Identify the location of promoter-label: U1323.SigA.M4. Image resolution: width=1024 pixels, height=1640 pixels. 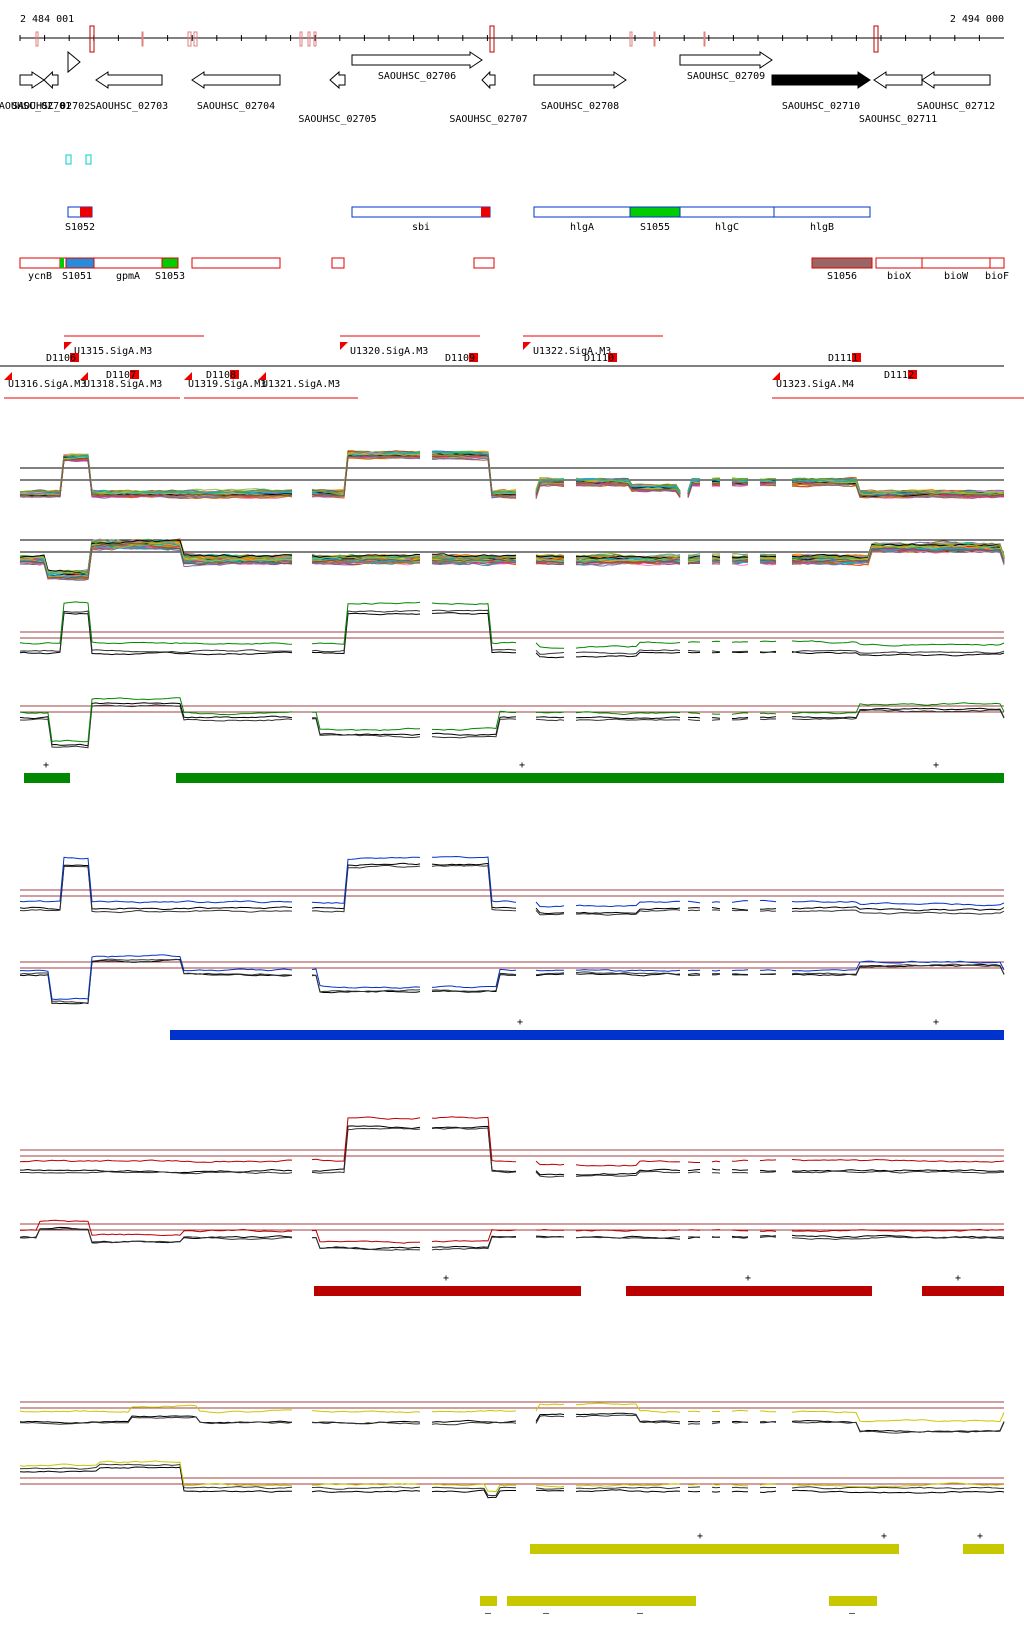
(815, 384).